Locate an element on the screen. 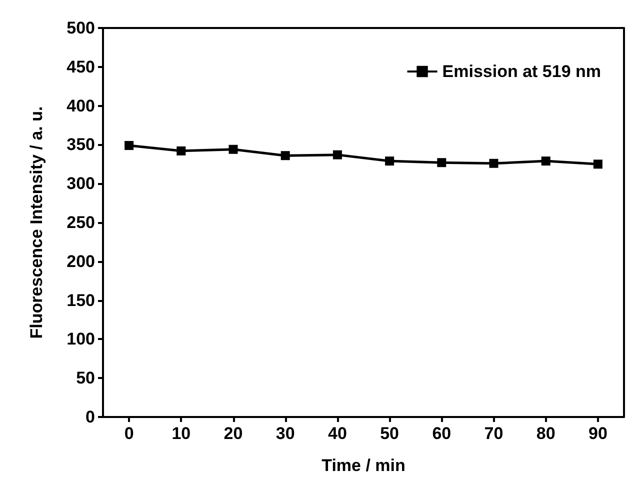  x-tick-label: 0 is located at coordinates (129, 433).